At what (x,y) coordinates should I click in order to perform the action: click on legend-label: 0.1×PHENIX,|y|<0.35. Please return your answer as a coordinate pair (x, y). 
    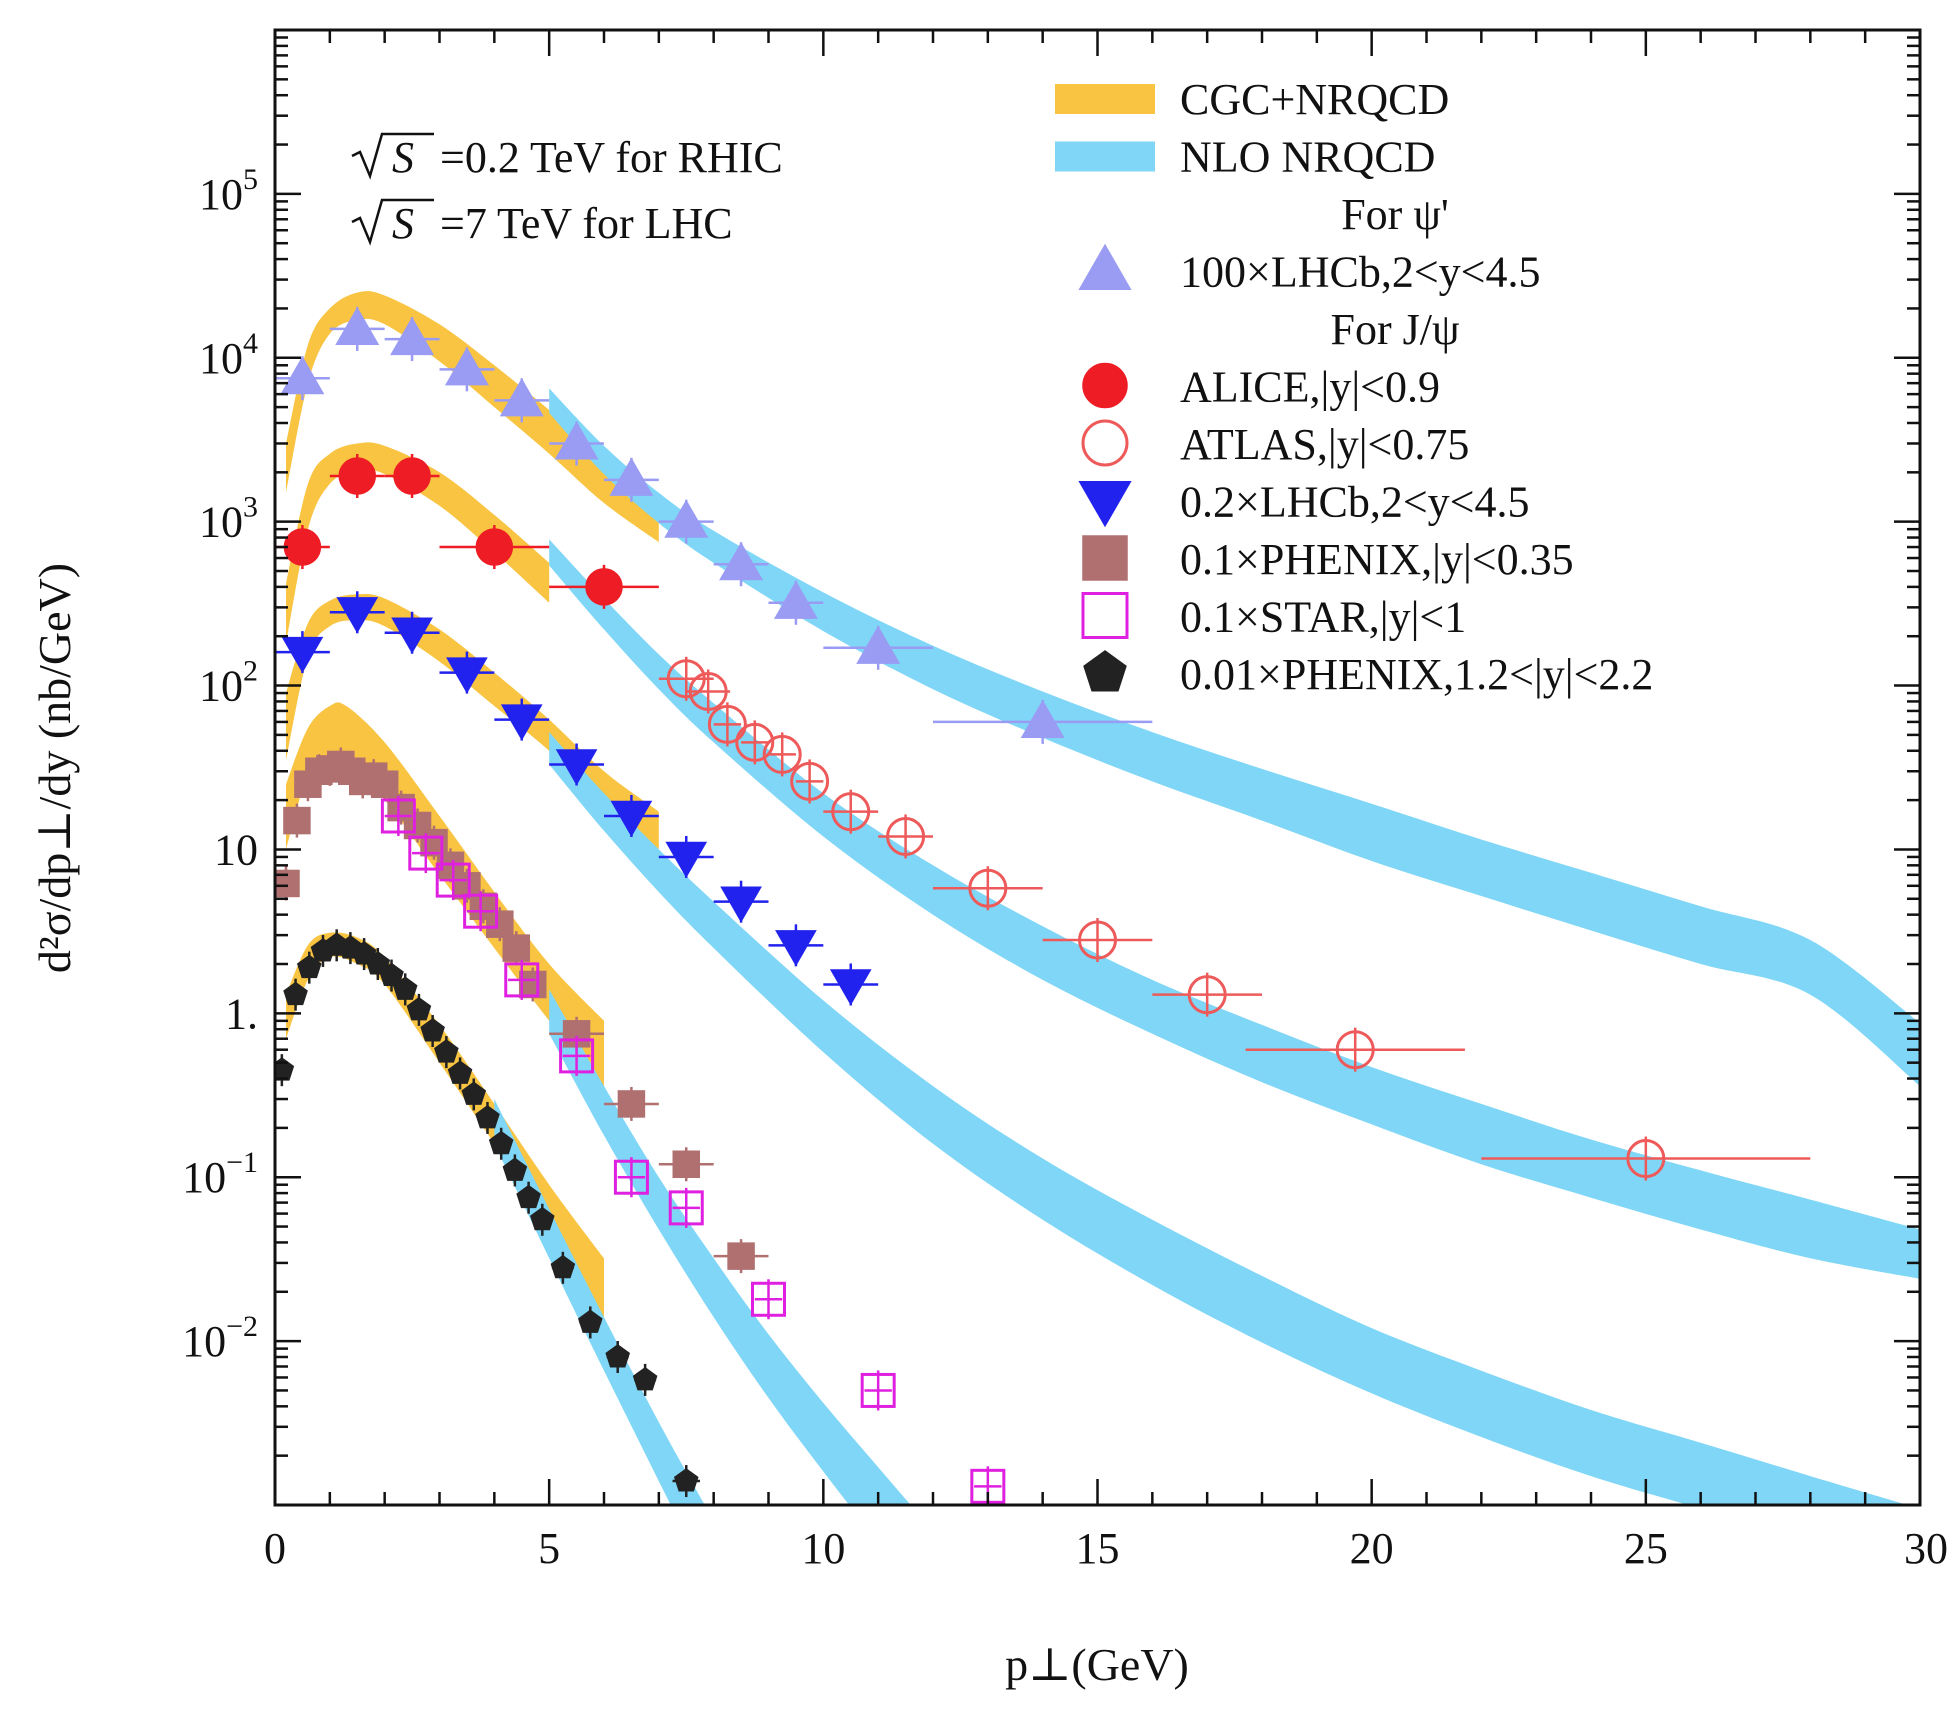
    Looking at the image, I should click on (1377, 559).